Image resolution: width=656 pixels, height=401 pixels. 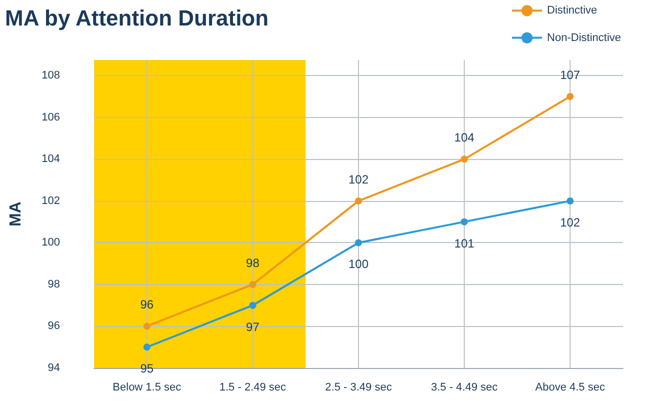 I want to click on chart-title: MA by Attention Duration, so click(x=137, y=18).